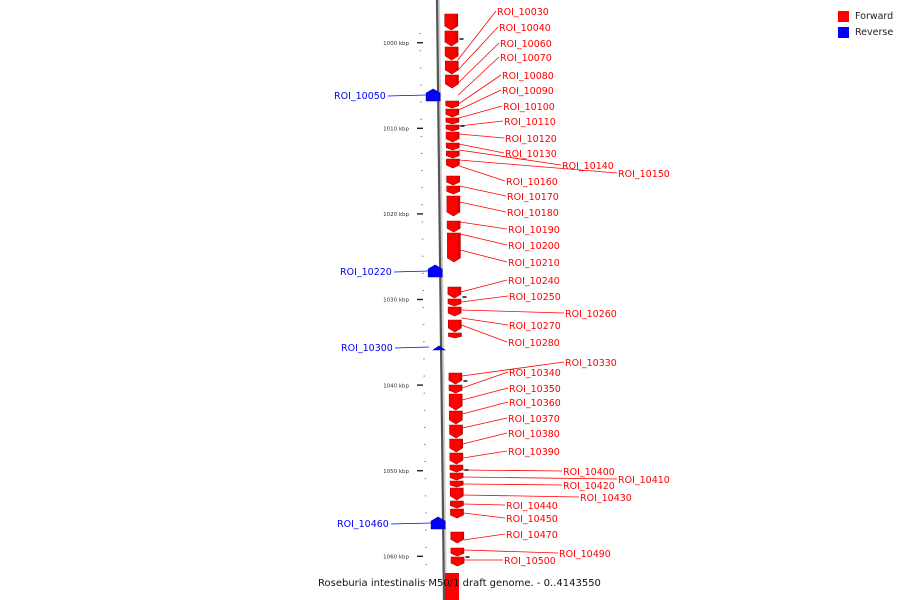 The height and width of the screenshot is (600, 900). I want to click on legend-label-forward: Forward, so click(874, 16).